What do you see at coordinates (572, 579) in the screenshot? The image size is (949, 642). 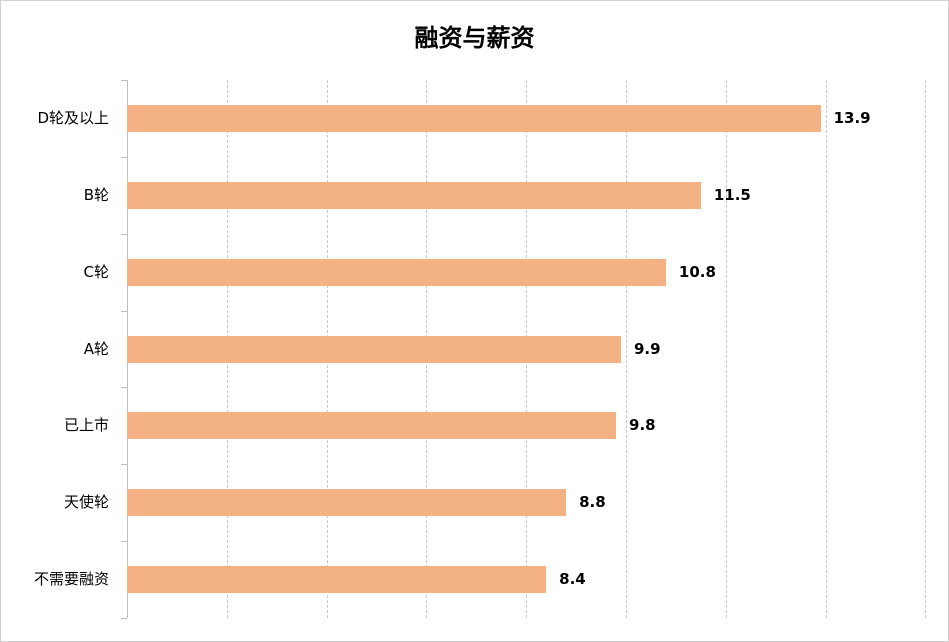 I see `data-label: 8.4` at bounding box center [572, 579].